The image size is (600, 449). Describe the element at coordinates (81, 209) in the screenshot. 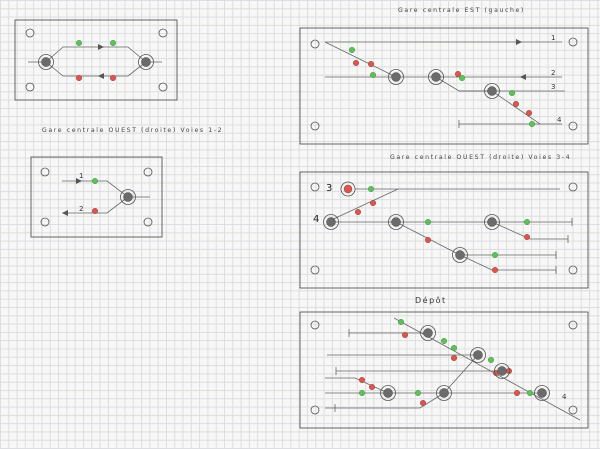

I see `track-number: 2` at that location.